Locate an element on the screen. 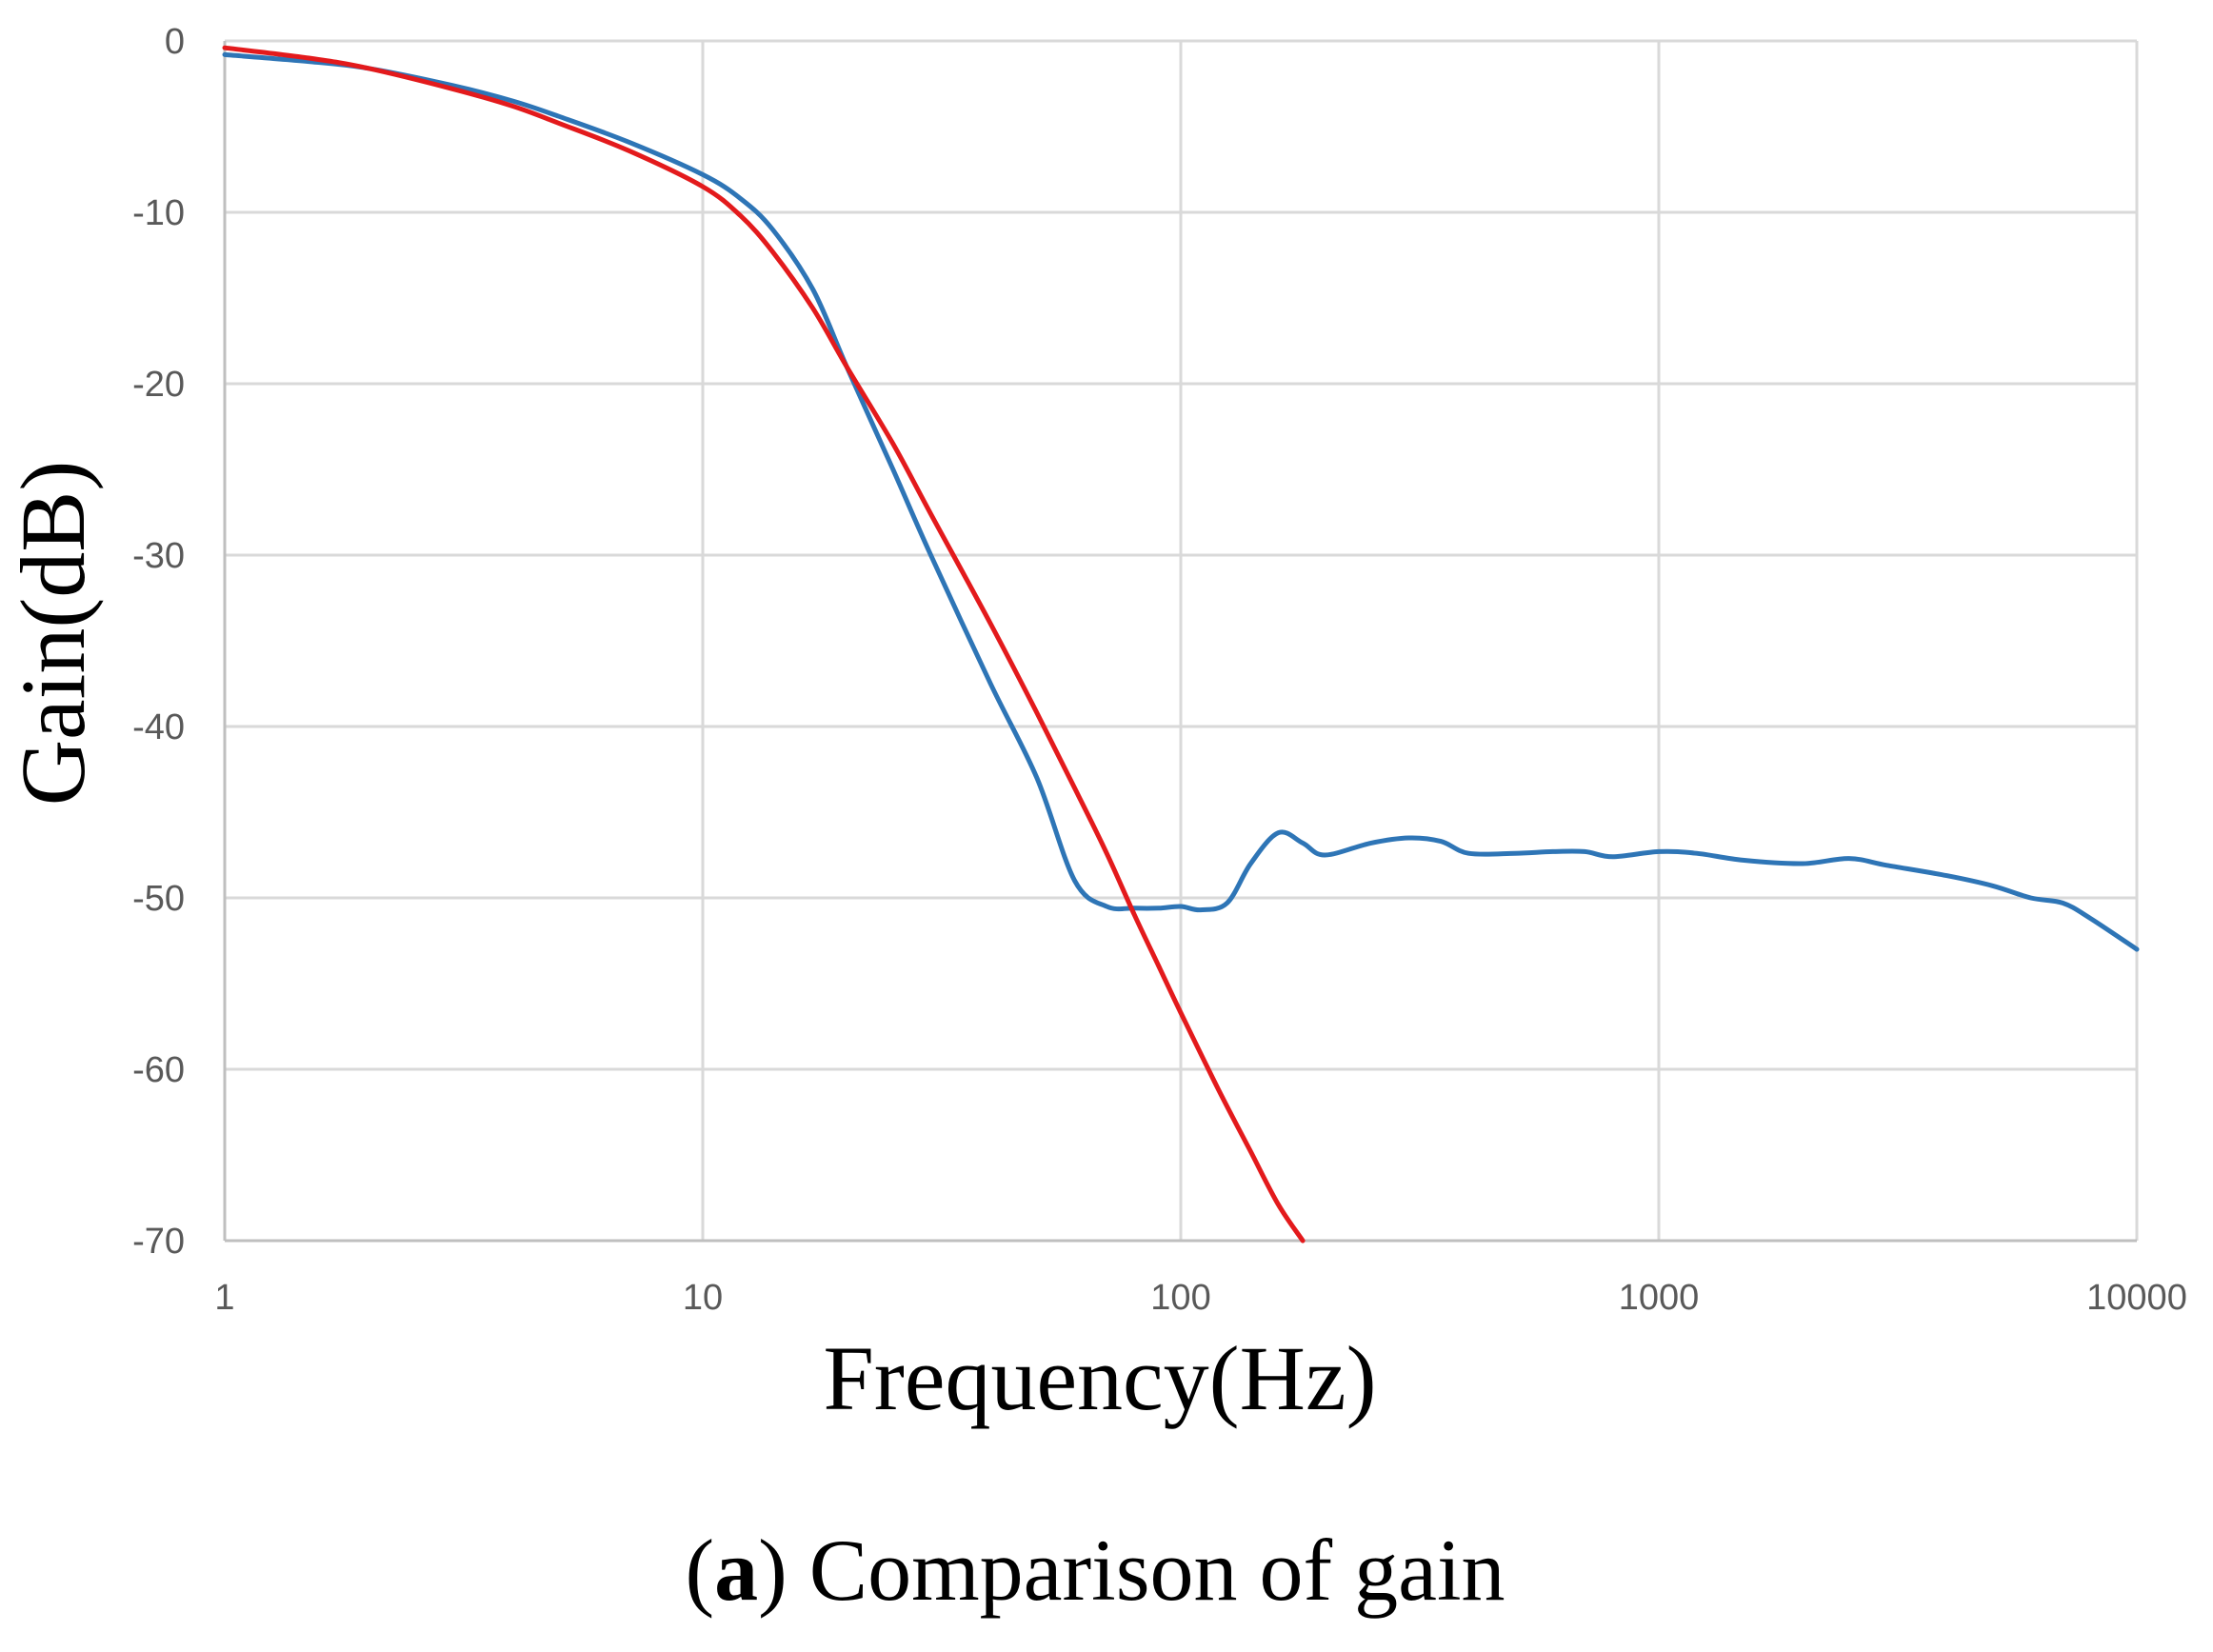 Image resolution: width=2213 pixels, height=1652 pixels. y-tick-label: 0 is located at coordinates (175, 42).